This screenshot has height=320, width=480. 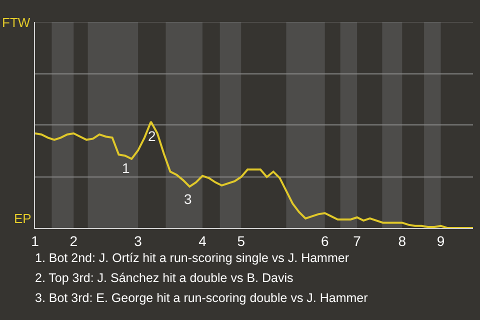 What do you see at coordinates (192, 258) in the screenshot?
I see `text: 1. Bot 2nd: J. Ortíz hit a run-scoring single vs J. Hammer` at bounding box center [192, 258].